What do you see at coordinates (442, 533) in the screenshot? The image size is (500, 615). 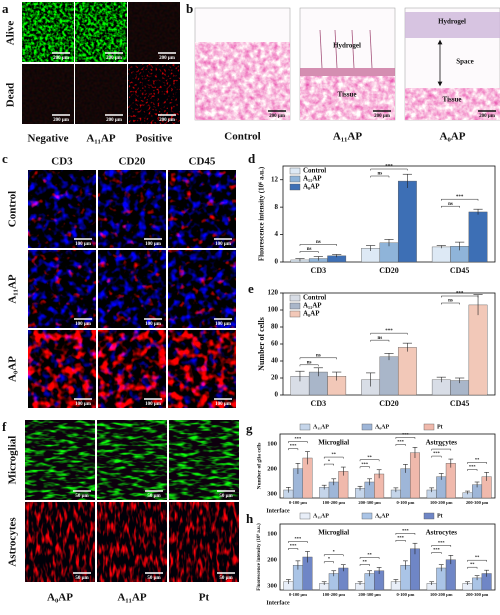 I see `group-label: Astrocytes` at bounding box center [442, 533].